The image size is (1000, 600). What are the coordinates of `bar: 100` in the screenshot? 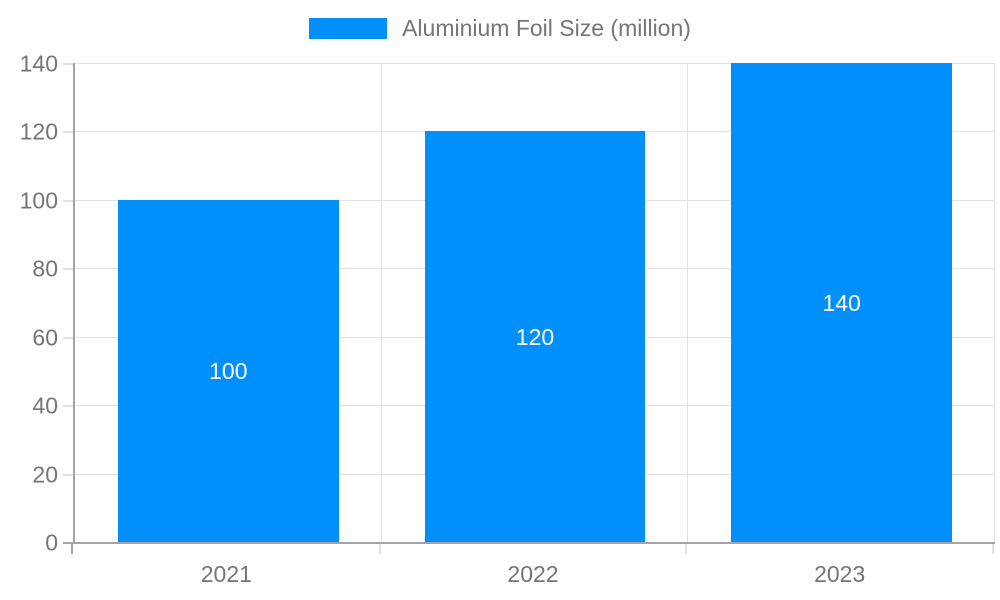 It's located at (228, 370).